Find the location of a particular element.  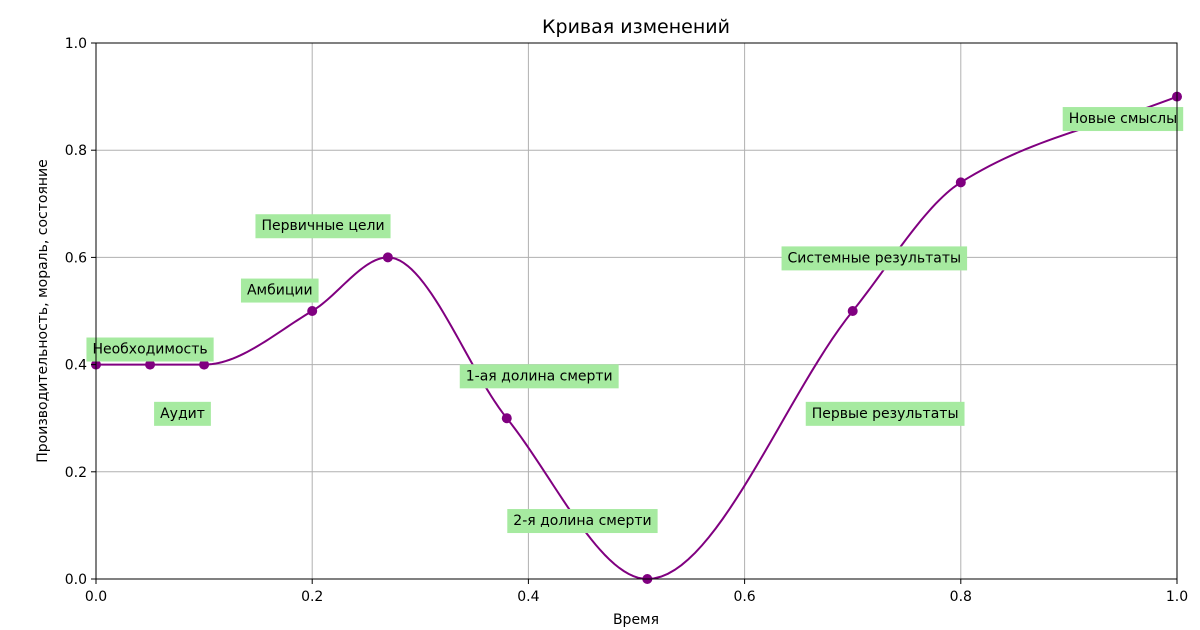

annotation-label: Новые смыслы is located at coordinates (1123, 119).